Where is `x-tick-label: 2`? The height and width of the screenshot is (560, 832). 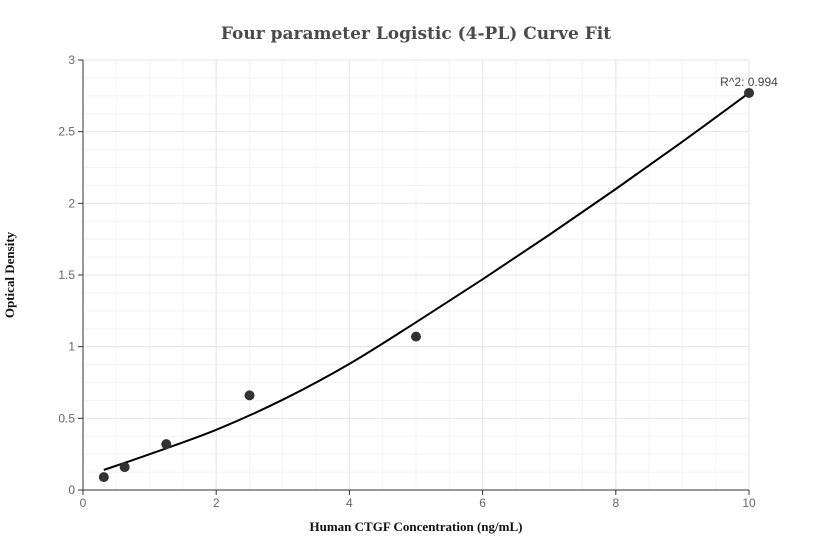
x-tick-label: 2 is located at coordinates (216, 503).